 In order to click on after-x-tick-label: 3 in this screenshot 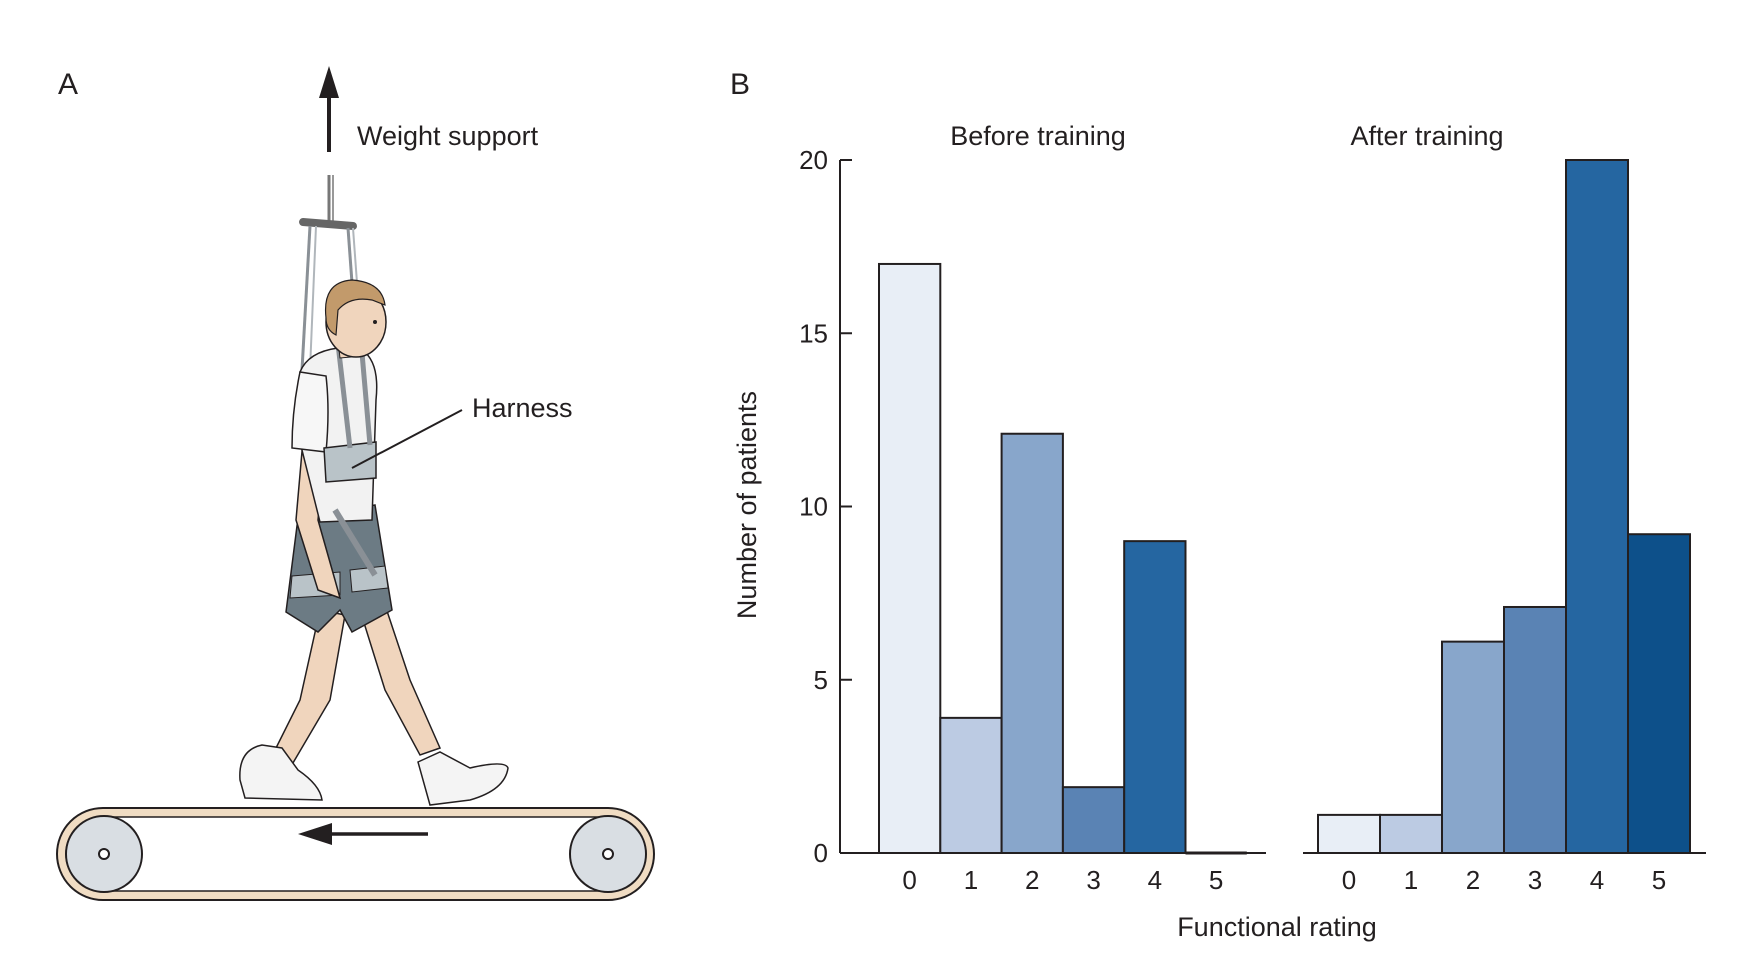, I will do `click(1535, 880)`.